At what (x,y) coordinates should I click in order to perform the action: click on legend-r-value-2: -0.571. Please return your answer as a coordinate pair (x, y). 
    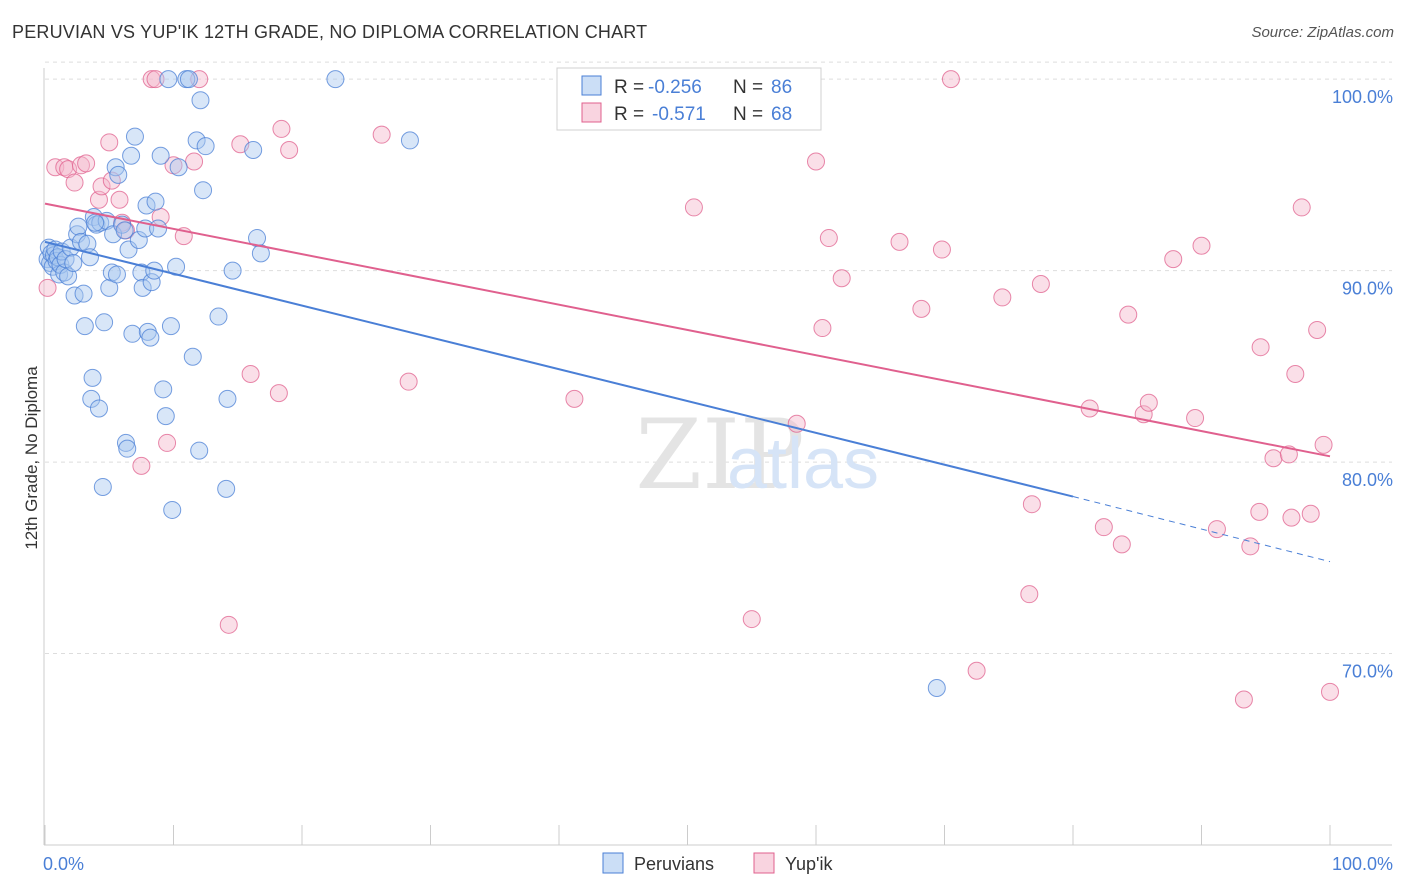
    Looking at the image, I should click on (679, 114).